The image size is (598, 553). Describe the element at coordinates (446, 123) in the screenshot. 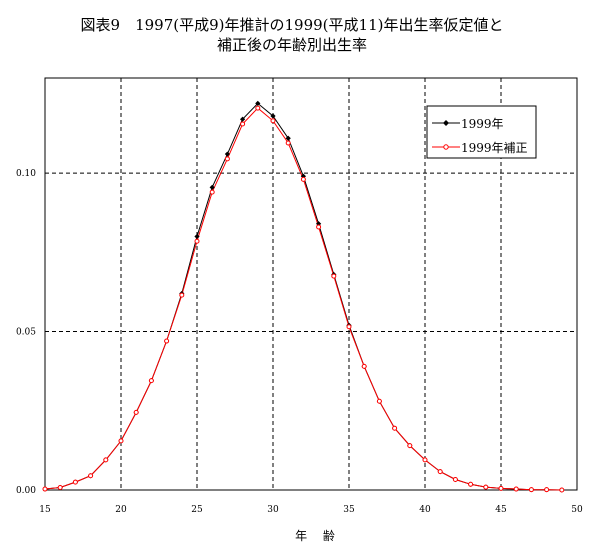

I see `legend-marker-1999` at that location.